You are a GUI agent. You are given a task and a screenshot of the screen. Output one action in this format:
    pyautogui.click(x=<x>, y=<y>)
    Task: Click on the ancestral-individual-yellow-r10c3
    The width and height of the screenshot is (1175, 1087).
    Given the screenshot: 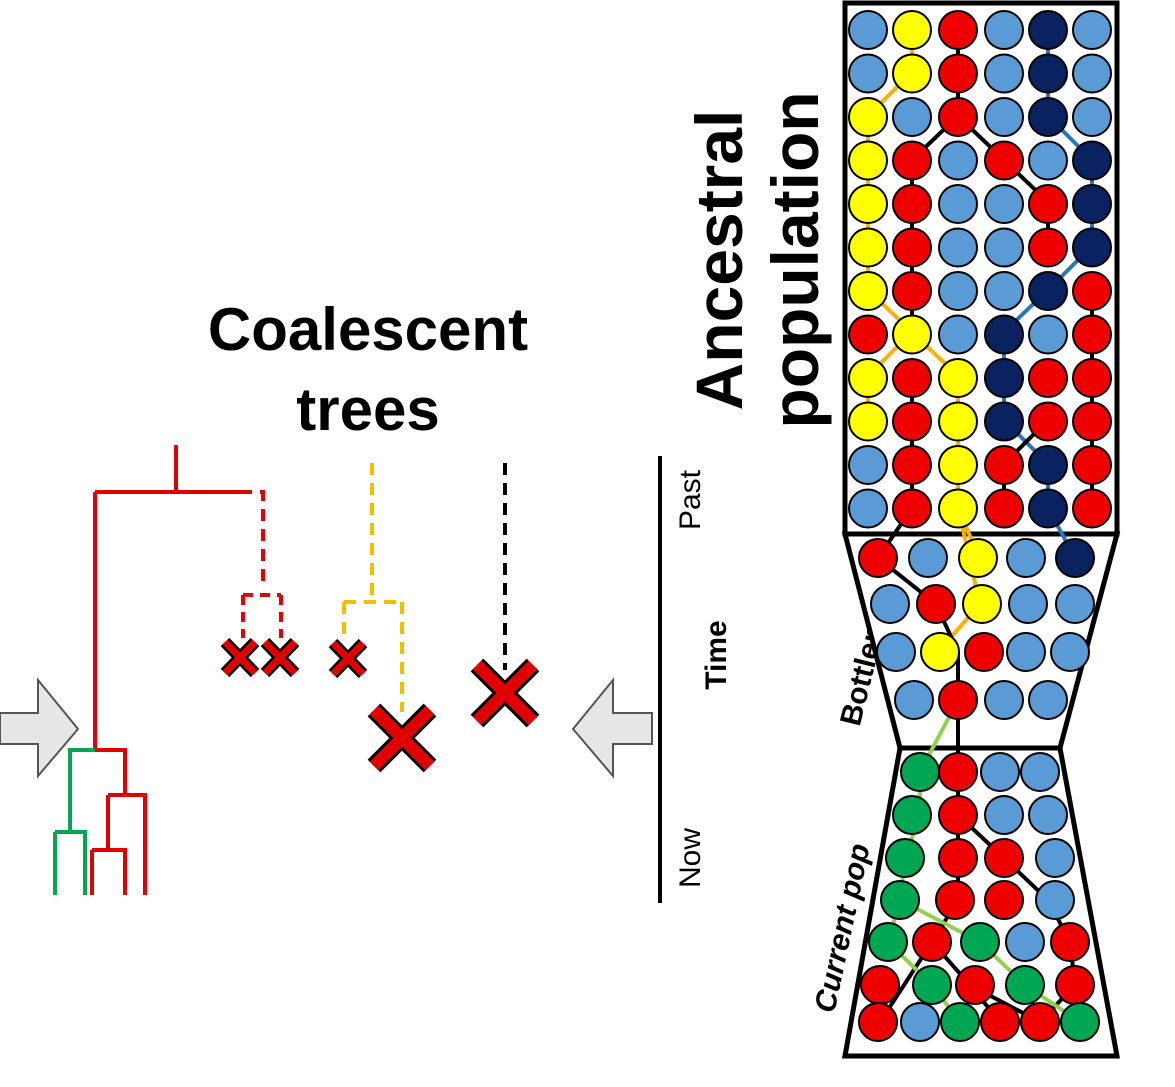 What is the action you would take?
    pyautogui.click(x=958, y=421)
    